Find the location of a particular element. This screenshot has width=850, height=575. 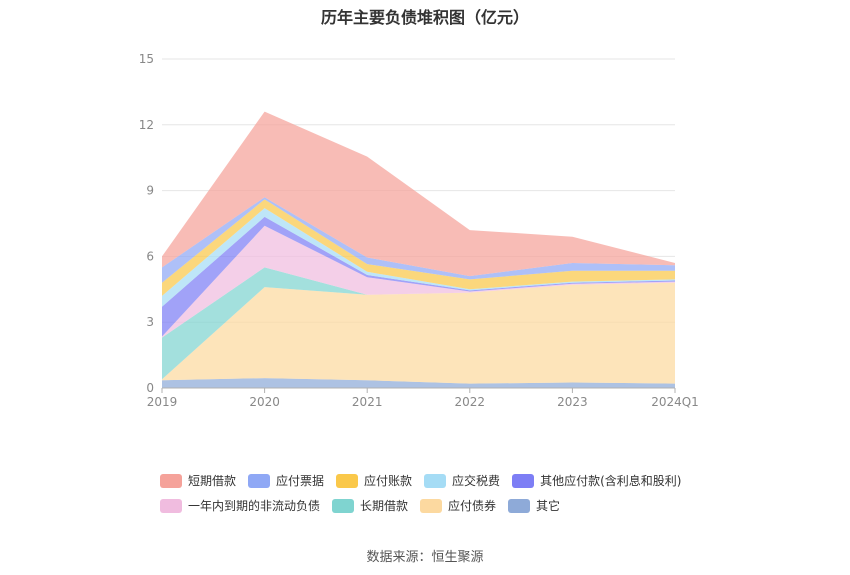

legend-item: 应付账款 is located at coordinates (374, 480).